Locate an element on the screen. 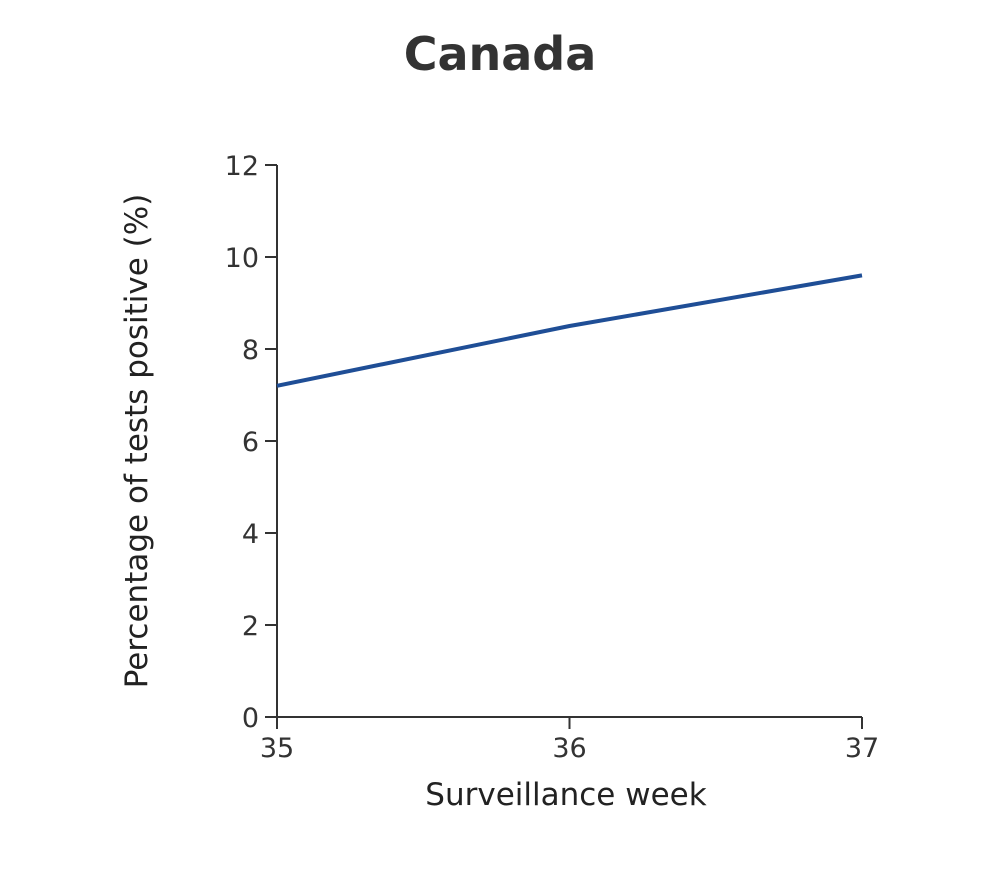 The height and width of the screenshot is (870, 1000). series-group is located at coordinates (569, 330).